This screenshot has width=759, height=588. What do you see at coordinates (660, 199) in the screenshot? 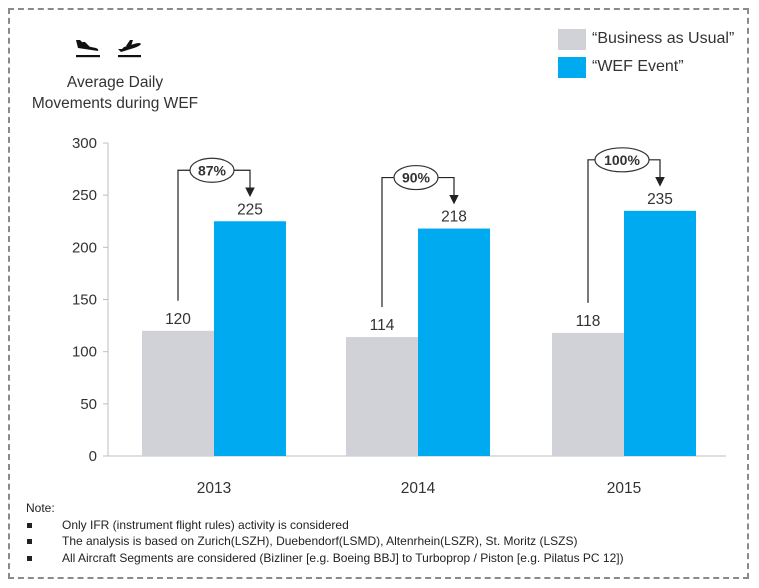
I see `bar-value-label: 235` at bounding box center [660, 199].